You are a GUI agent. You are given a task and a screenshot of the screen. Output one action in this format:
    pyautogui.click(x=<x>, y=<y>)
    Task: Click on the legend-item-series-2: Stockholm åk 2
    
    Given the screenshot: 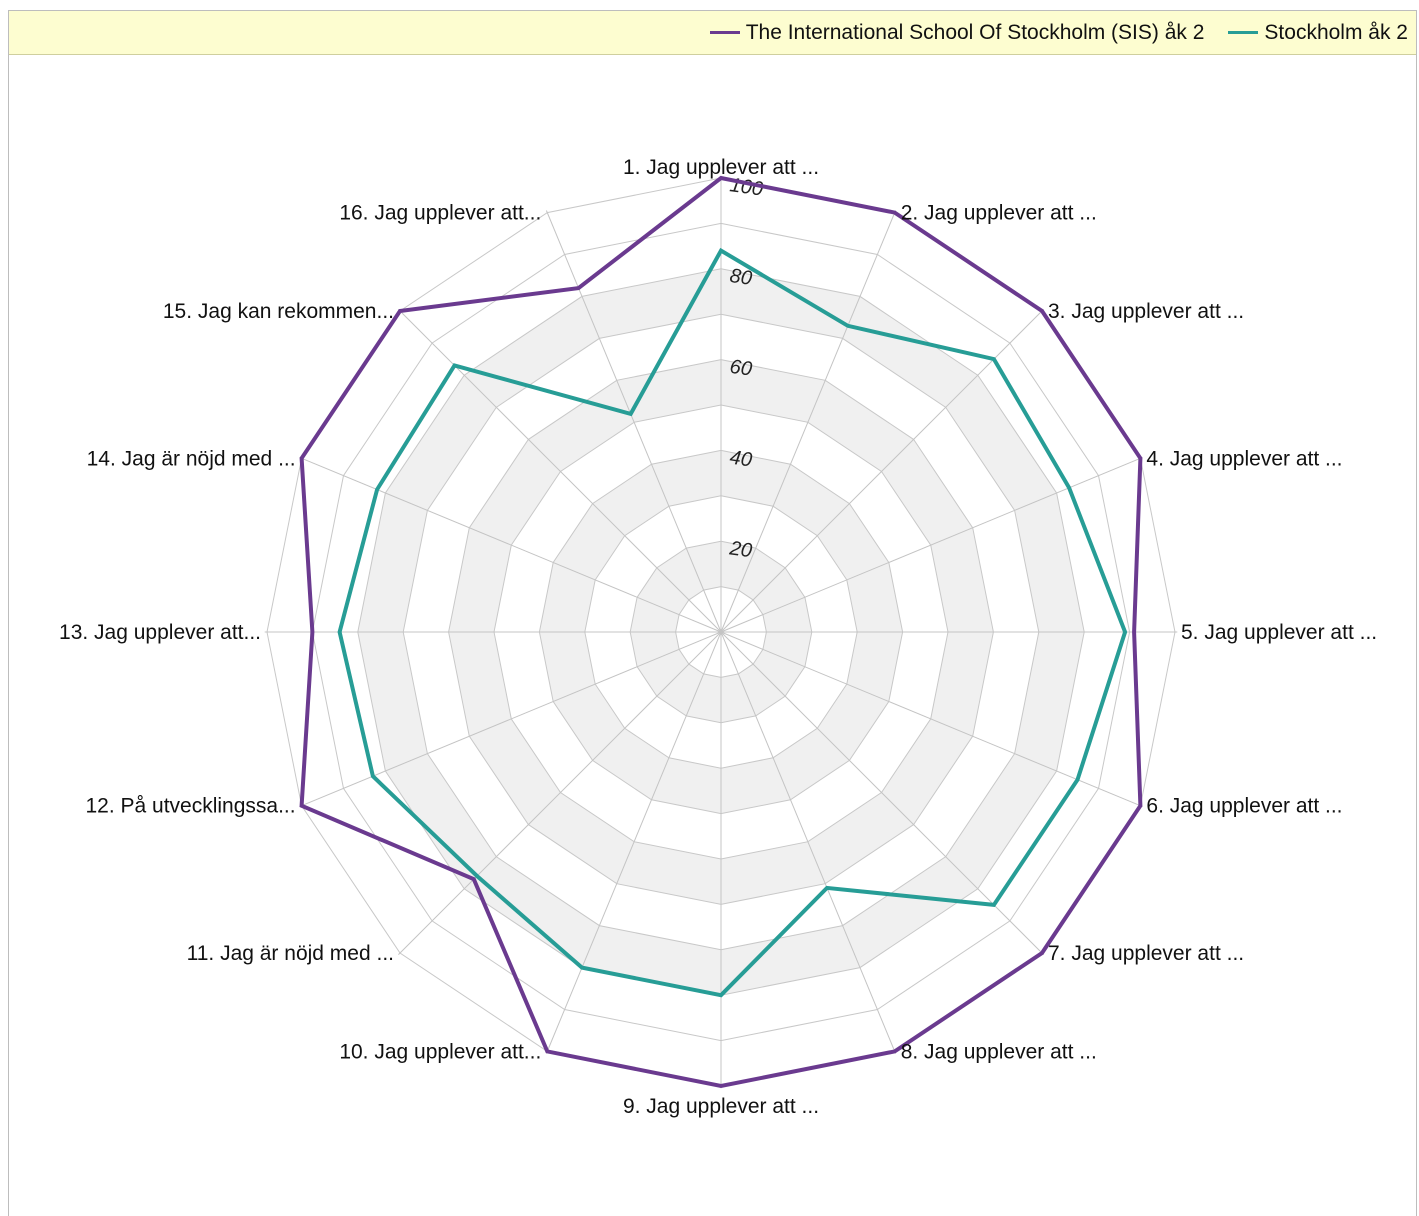 What is the action you would take?
    pyautogui.click(x=1318, y=33)
    